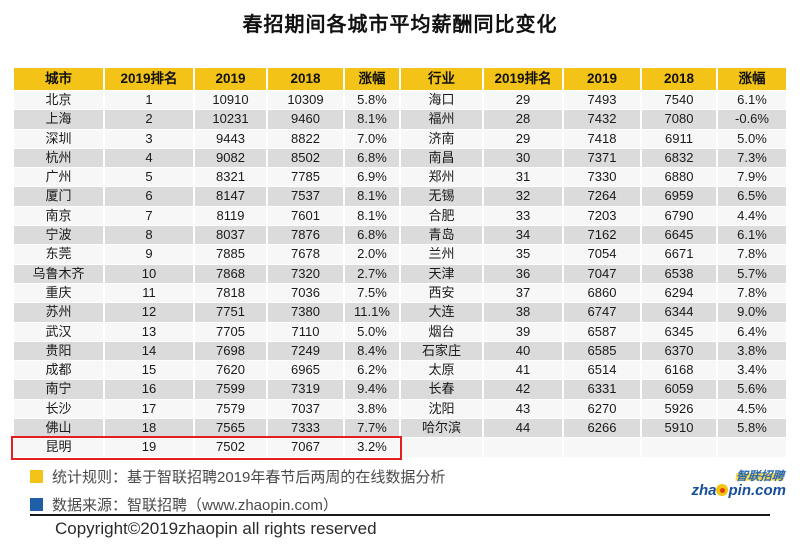 This screenshot has width=800, height=544. What do you see at coordinates (752, 196) in the screenshot?
I see `cell-yoy-change: 6.5%` at bounding box center [752, 196].